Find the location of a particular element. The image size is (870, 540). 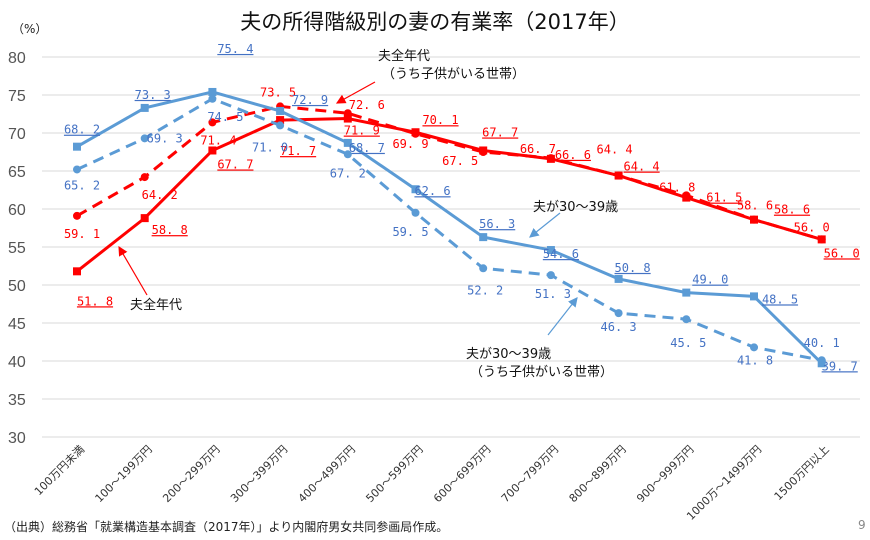

y-axis-unit: （%） is located at coordinates (30, 29).